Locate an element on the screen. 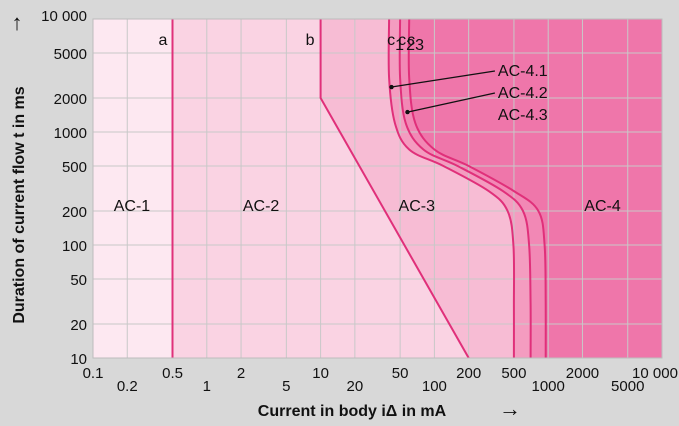  annotation-label-2: AC-4.2 is located at coordinates (523, 93).